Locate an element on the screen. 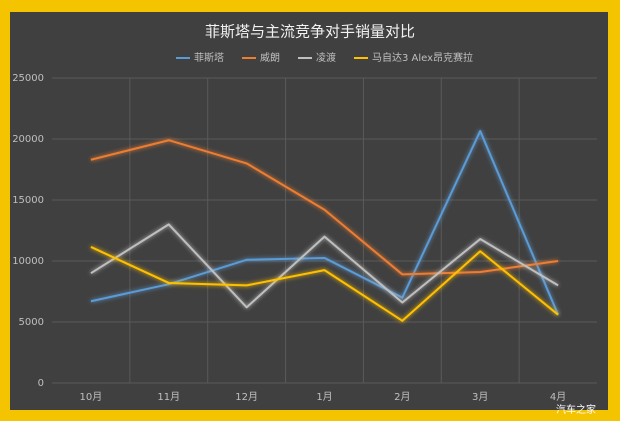 This screenshot has width=620, height=421. y-tick-label: 20000 is located at coordinates (28, 139).